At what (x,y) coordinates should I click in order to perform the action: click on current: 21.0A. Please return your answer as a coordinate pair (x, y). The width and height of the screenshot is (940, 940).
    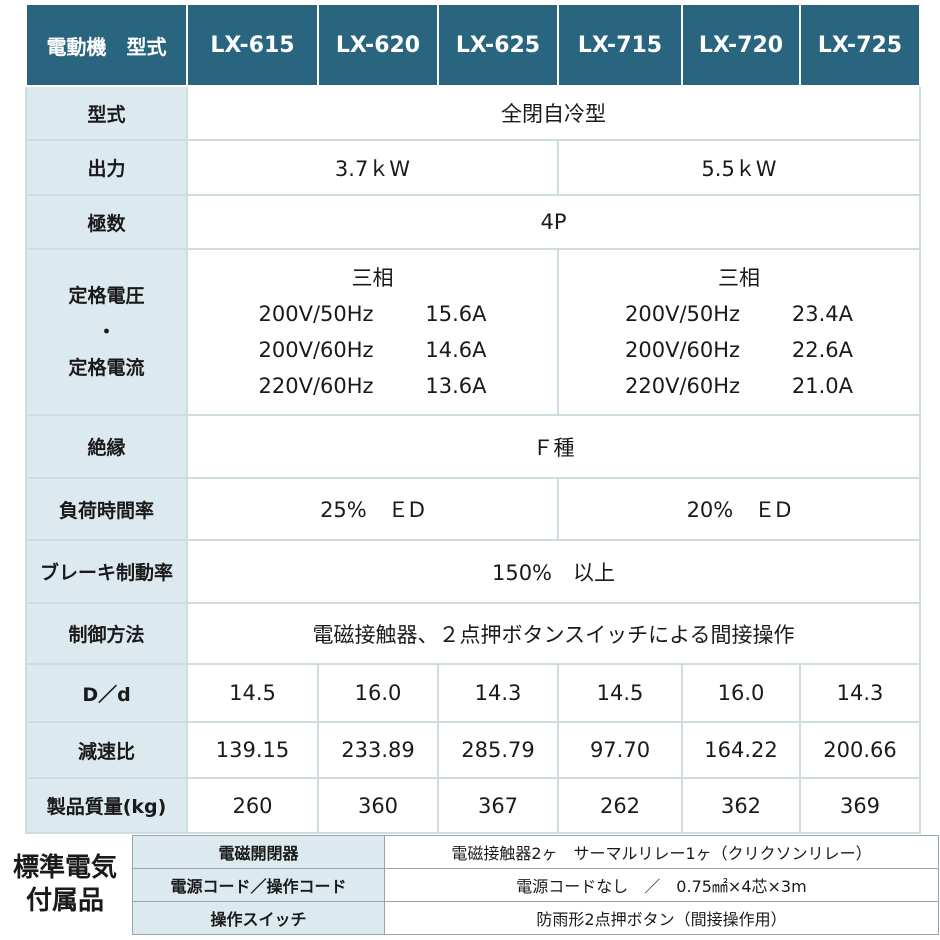
    Looking at the image, I should click on (822, 386).